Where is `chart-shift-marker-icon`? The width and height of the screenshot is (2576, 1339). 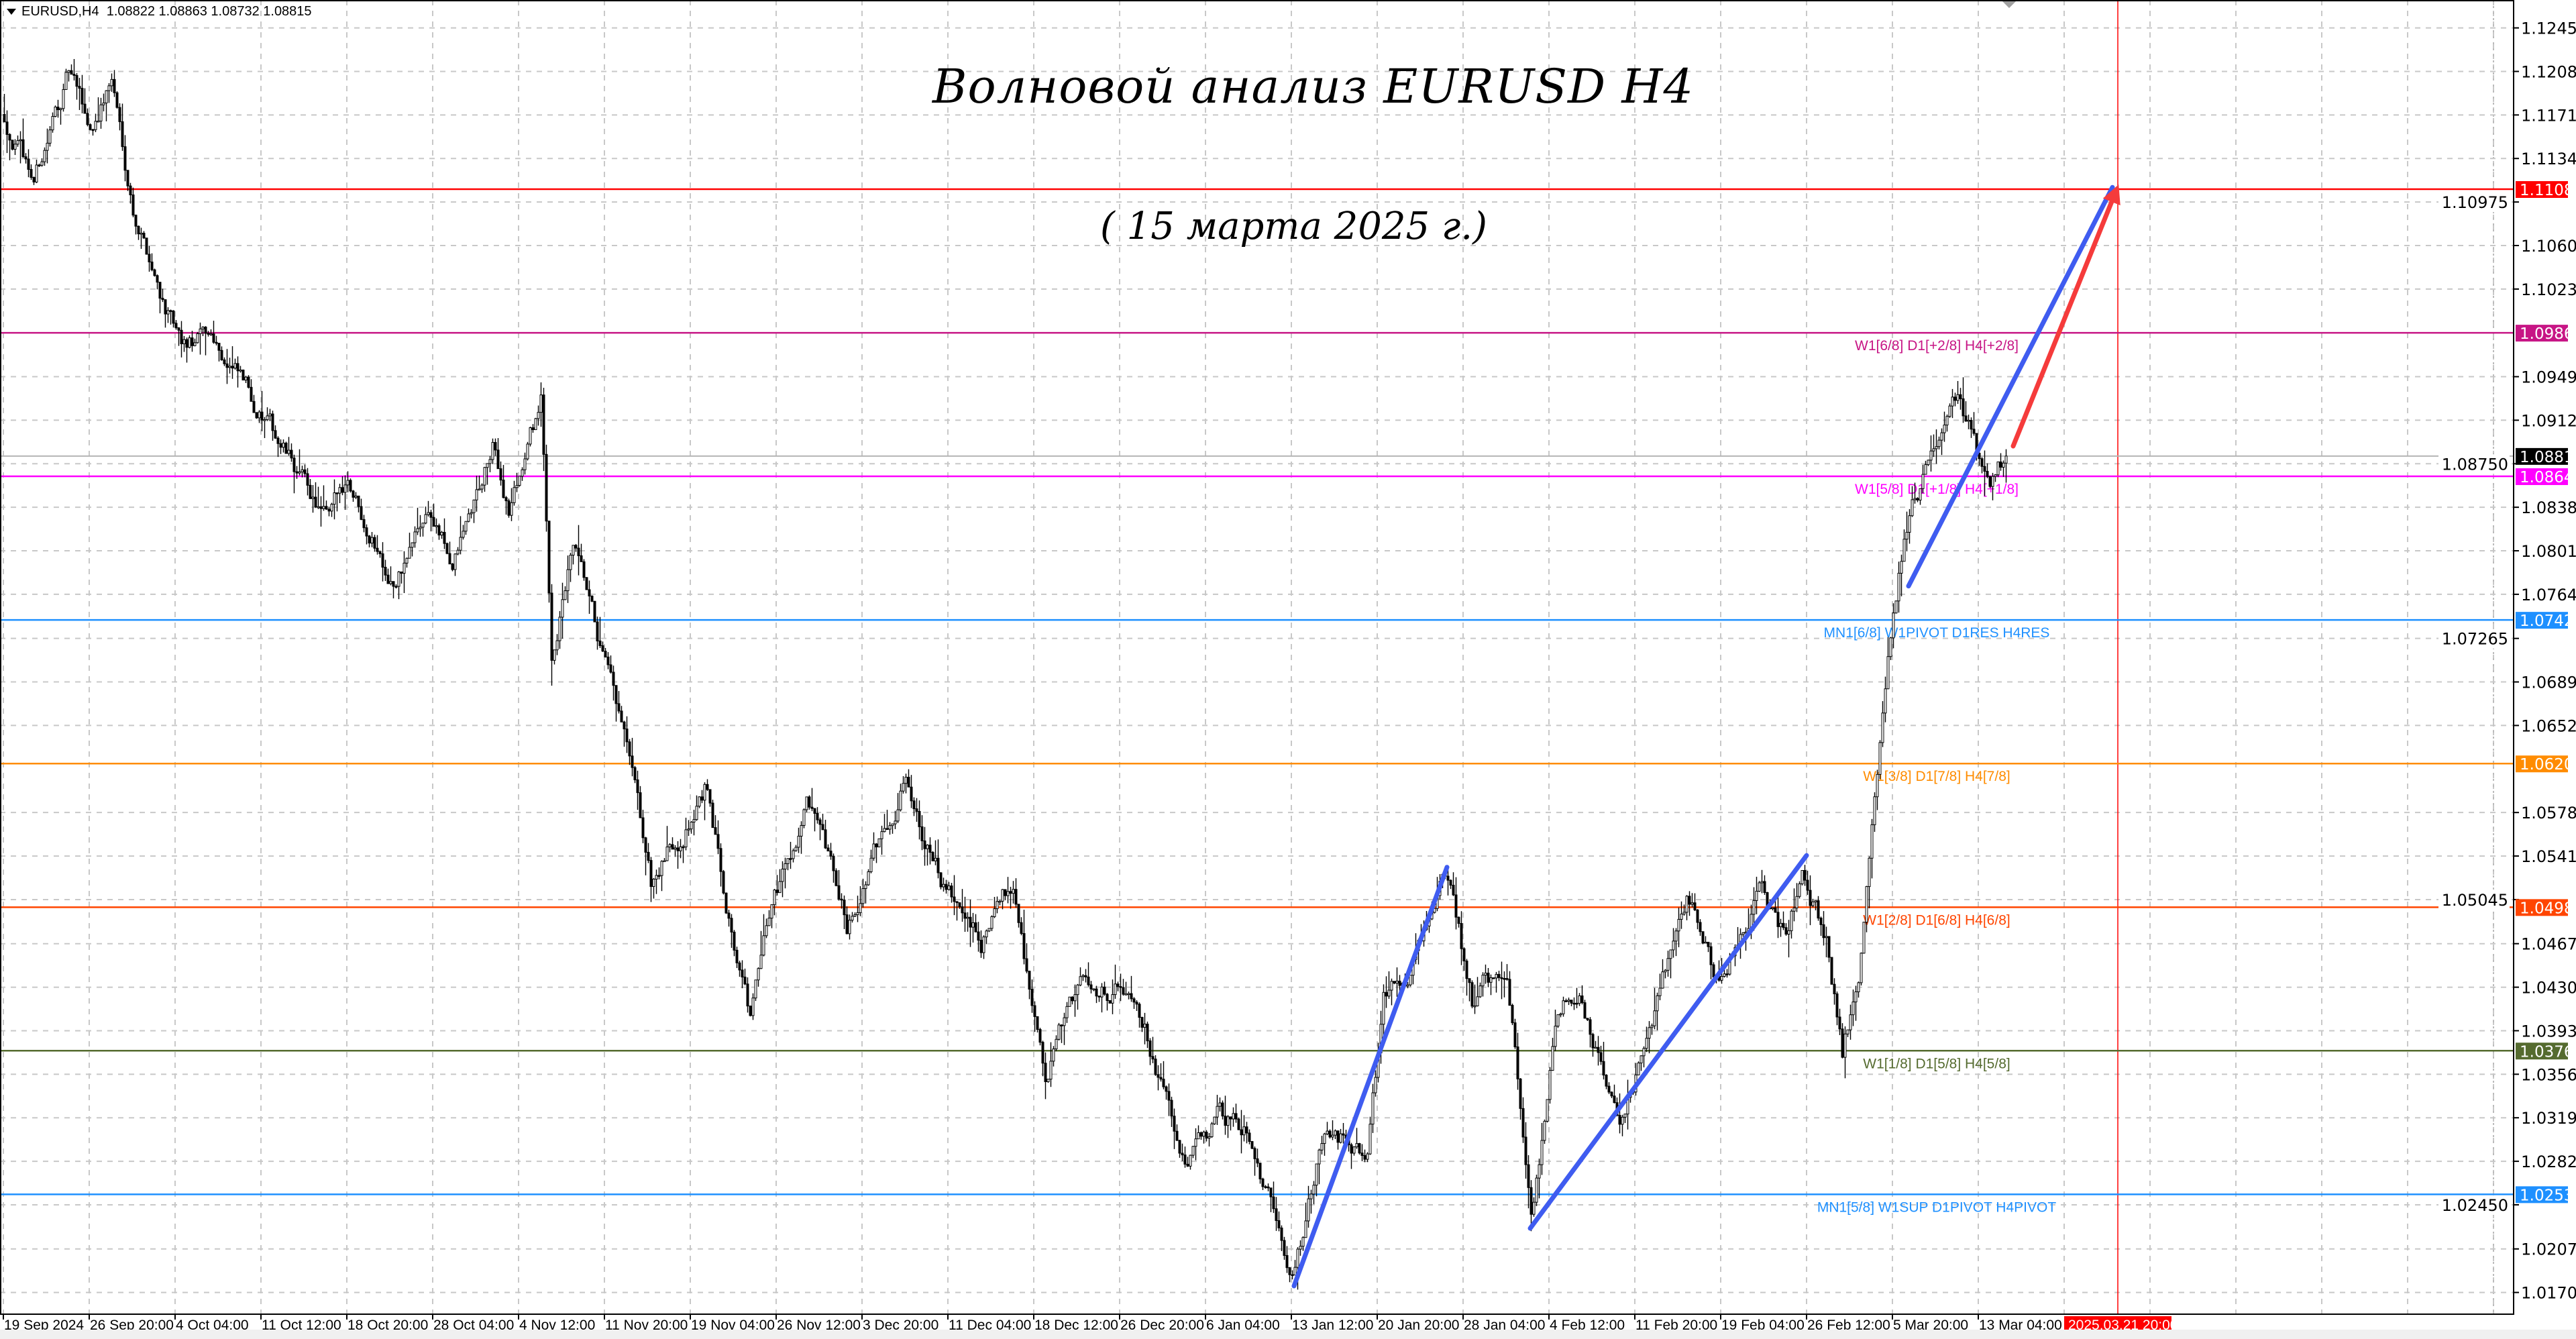 chart-shift-marker-icon is located at coordinates (2009, 4).